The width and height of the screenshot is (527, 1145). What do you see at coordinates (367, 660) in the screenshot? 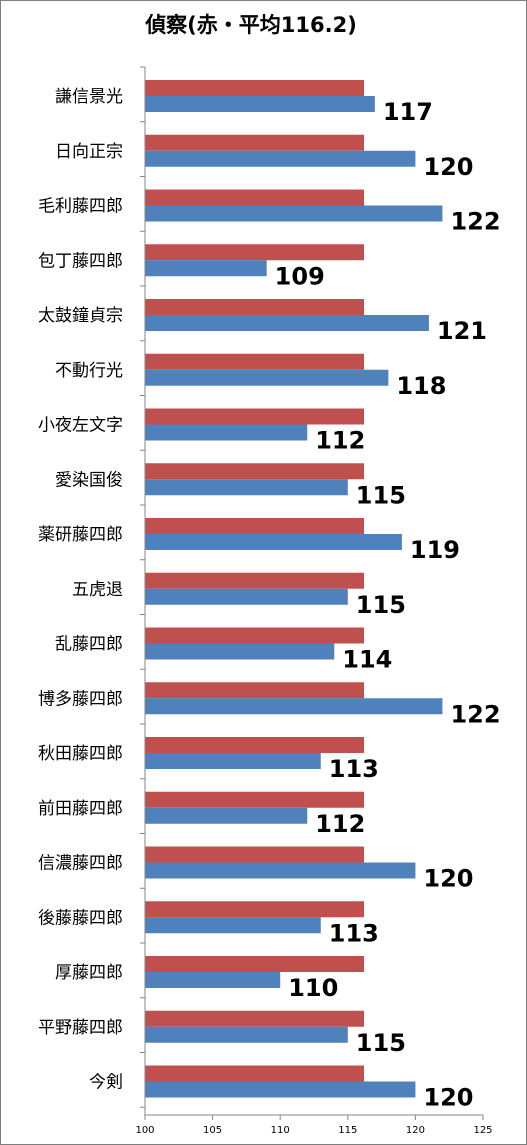
I see `data-label: 114` at bounding box center [367, 660].